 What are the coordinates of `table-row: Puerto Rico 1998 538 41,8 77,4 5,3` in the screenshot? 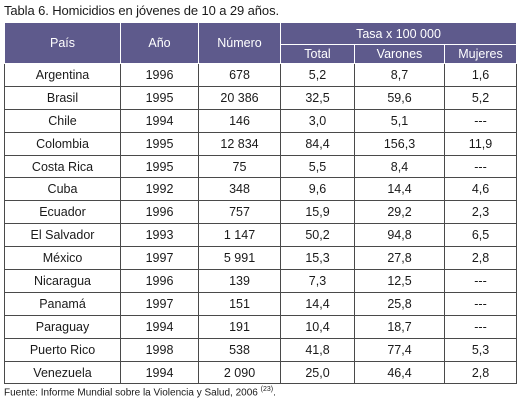 It's located at (261, 349).